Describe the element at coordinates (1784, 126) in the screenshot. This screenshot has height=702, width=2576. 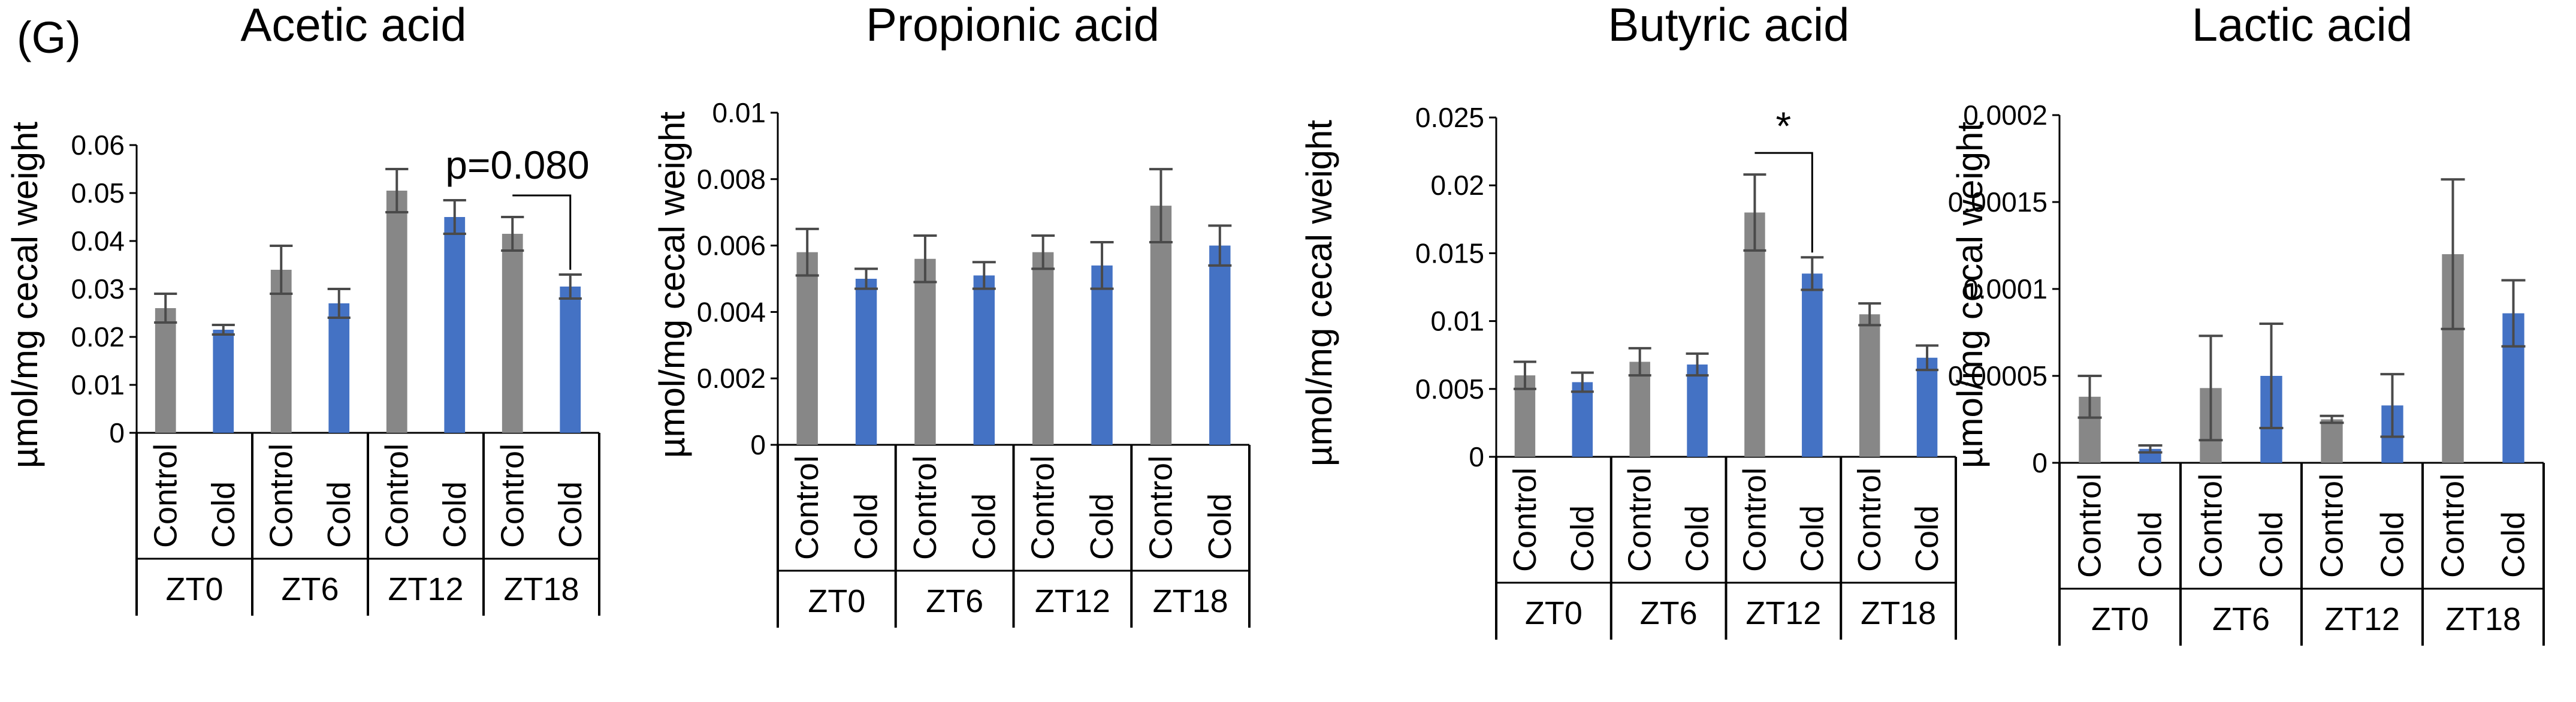
I see `significance-label: *` at that location.